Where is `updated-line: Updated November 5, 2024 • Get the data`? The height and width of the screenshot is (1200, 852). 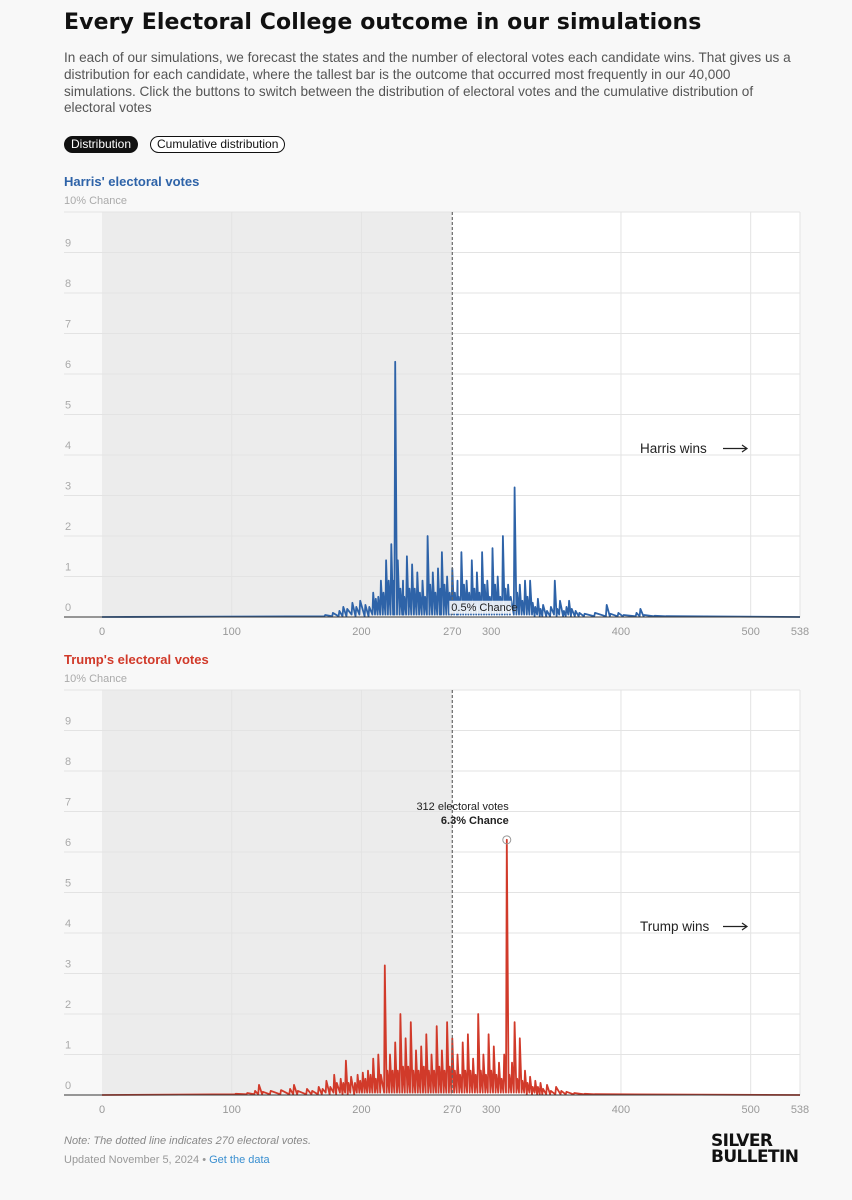 updated-line: Updated November 5, 2024 • Get the data is located at coordinates (167, 1160).